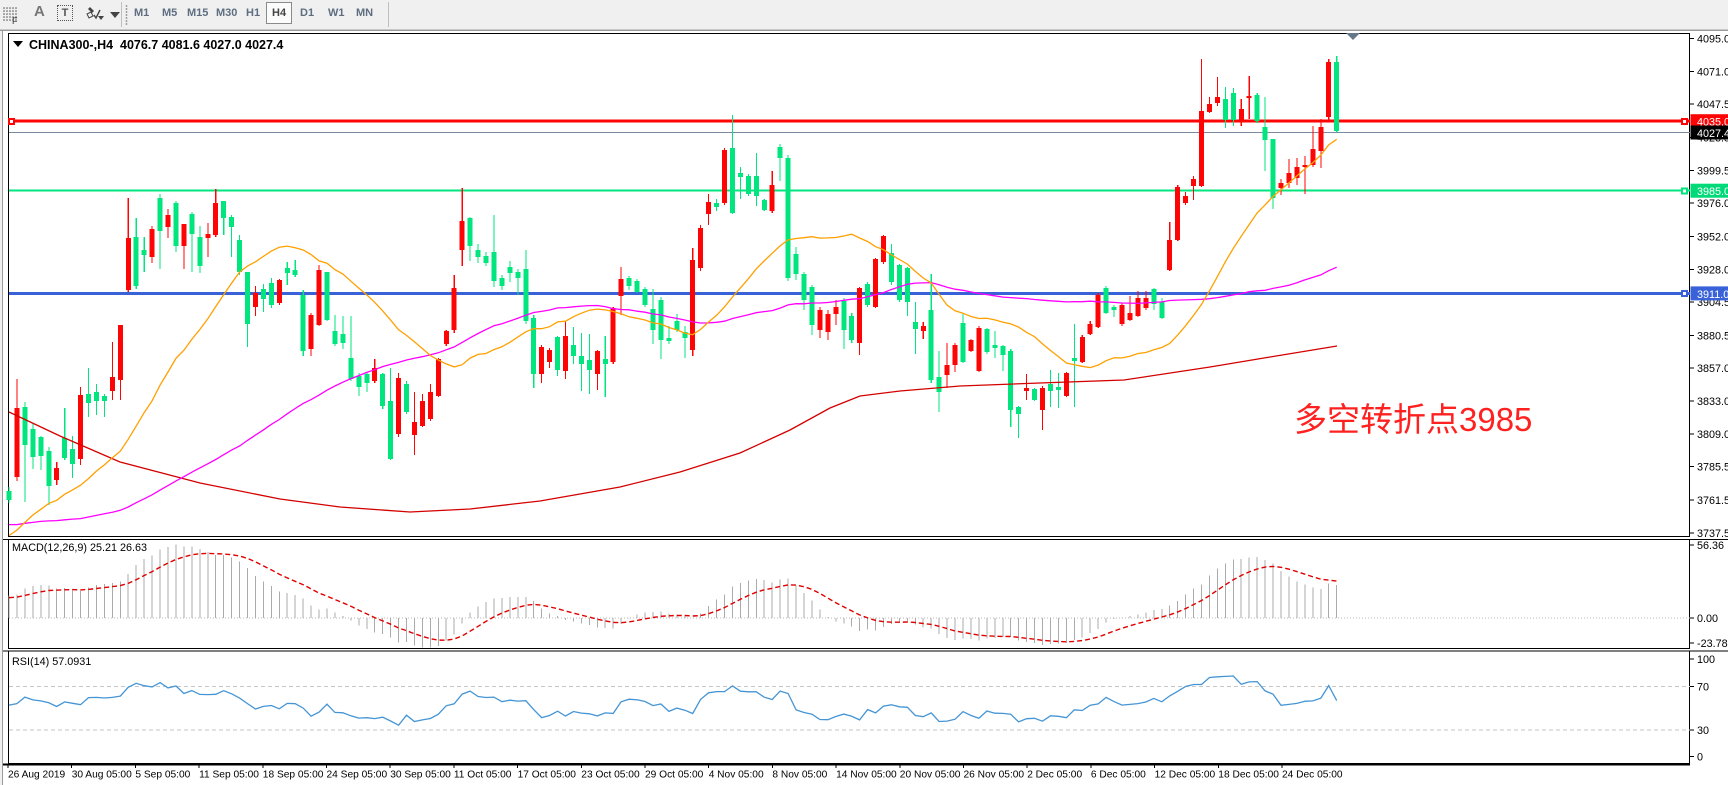 This screenshot has width=1728, height=785. I want to click on svg-text: 多空转折点3985, so click(1413, 419).